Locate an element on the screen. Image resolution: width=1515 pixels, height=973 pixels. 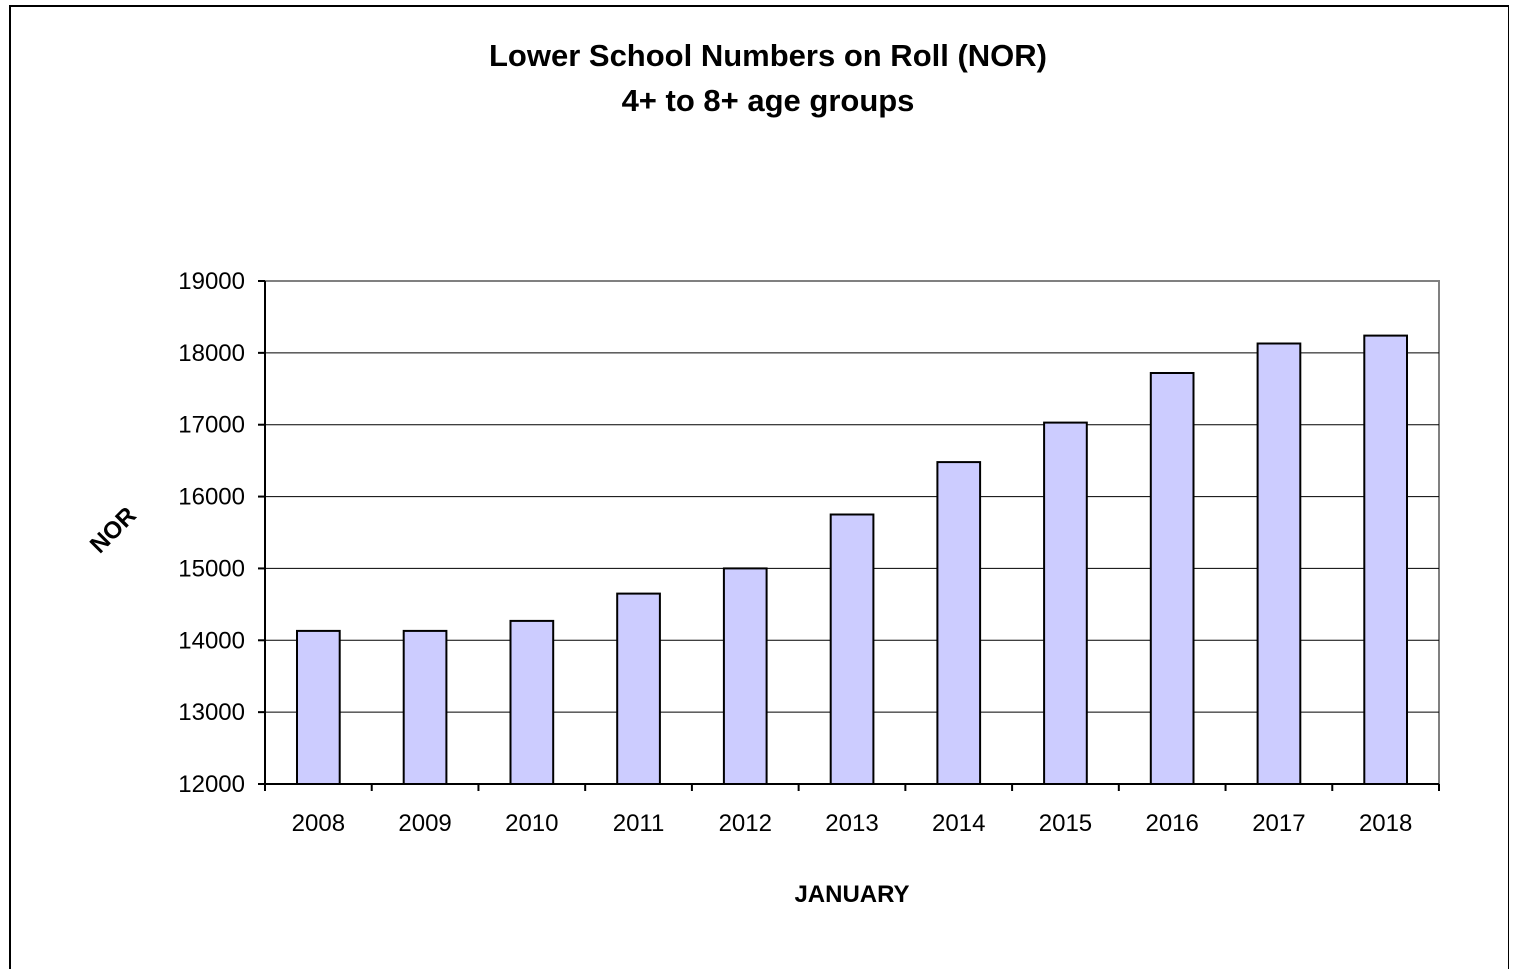
x-tick-label-2016: 2016 is located at coordinates (1171, 823).